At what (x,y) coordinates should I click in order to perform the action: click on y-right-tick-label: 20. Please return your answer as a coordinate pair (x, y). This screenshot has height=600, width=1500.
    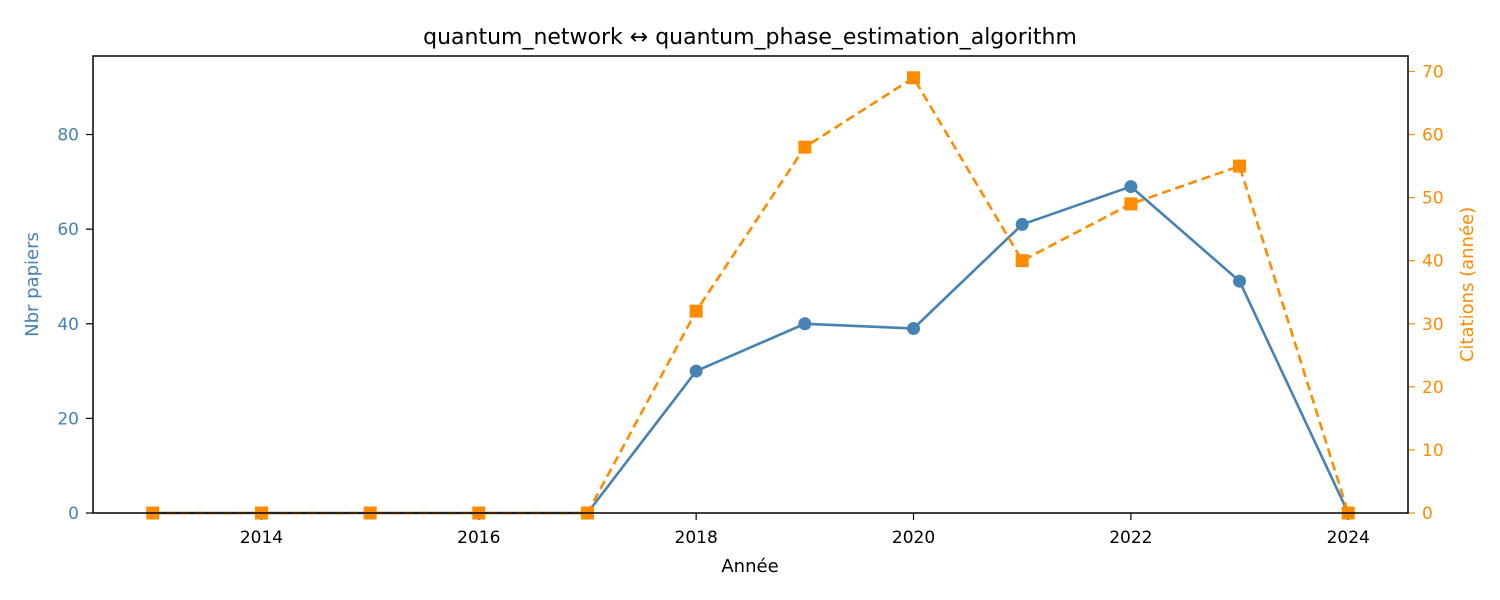
    Looking at the image, I should click on (1433, 388).